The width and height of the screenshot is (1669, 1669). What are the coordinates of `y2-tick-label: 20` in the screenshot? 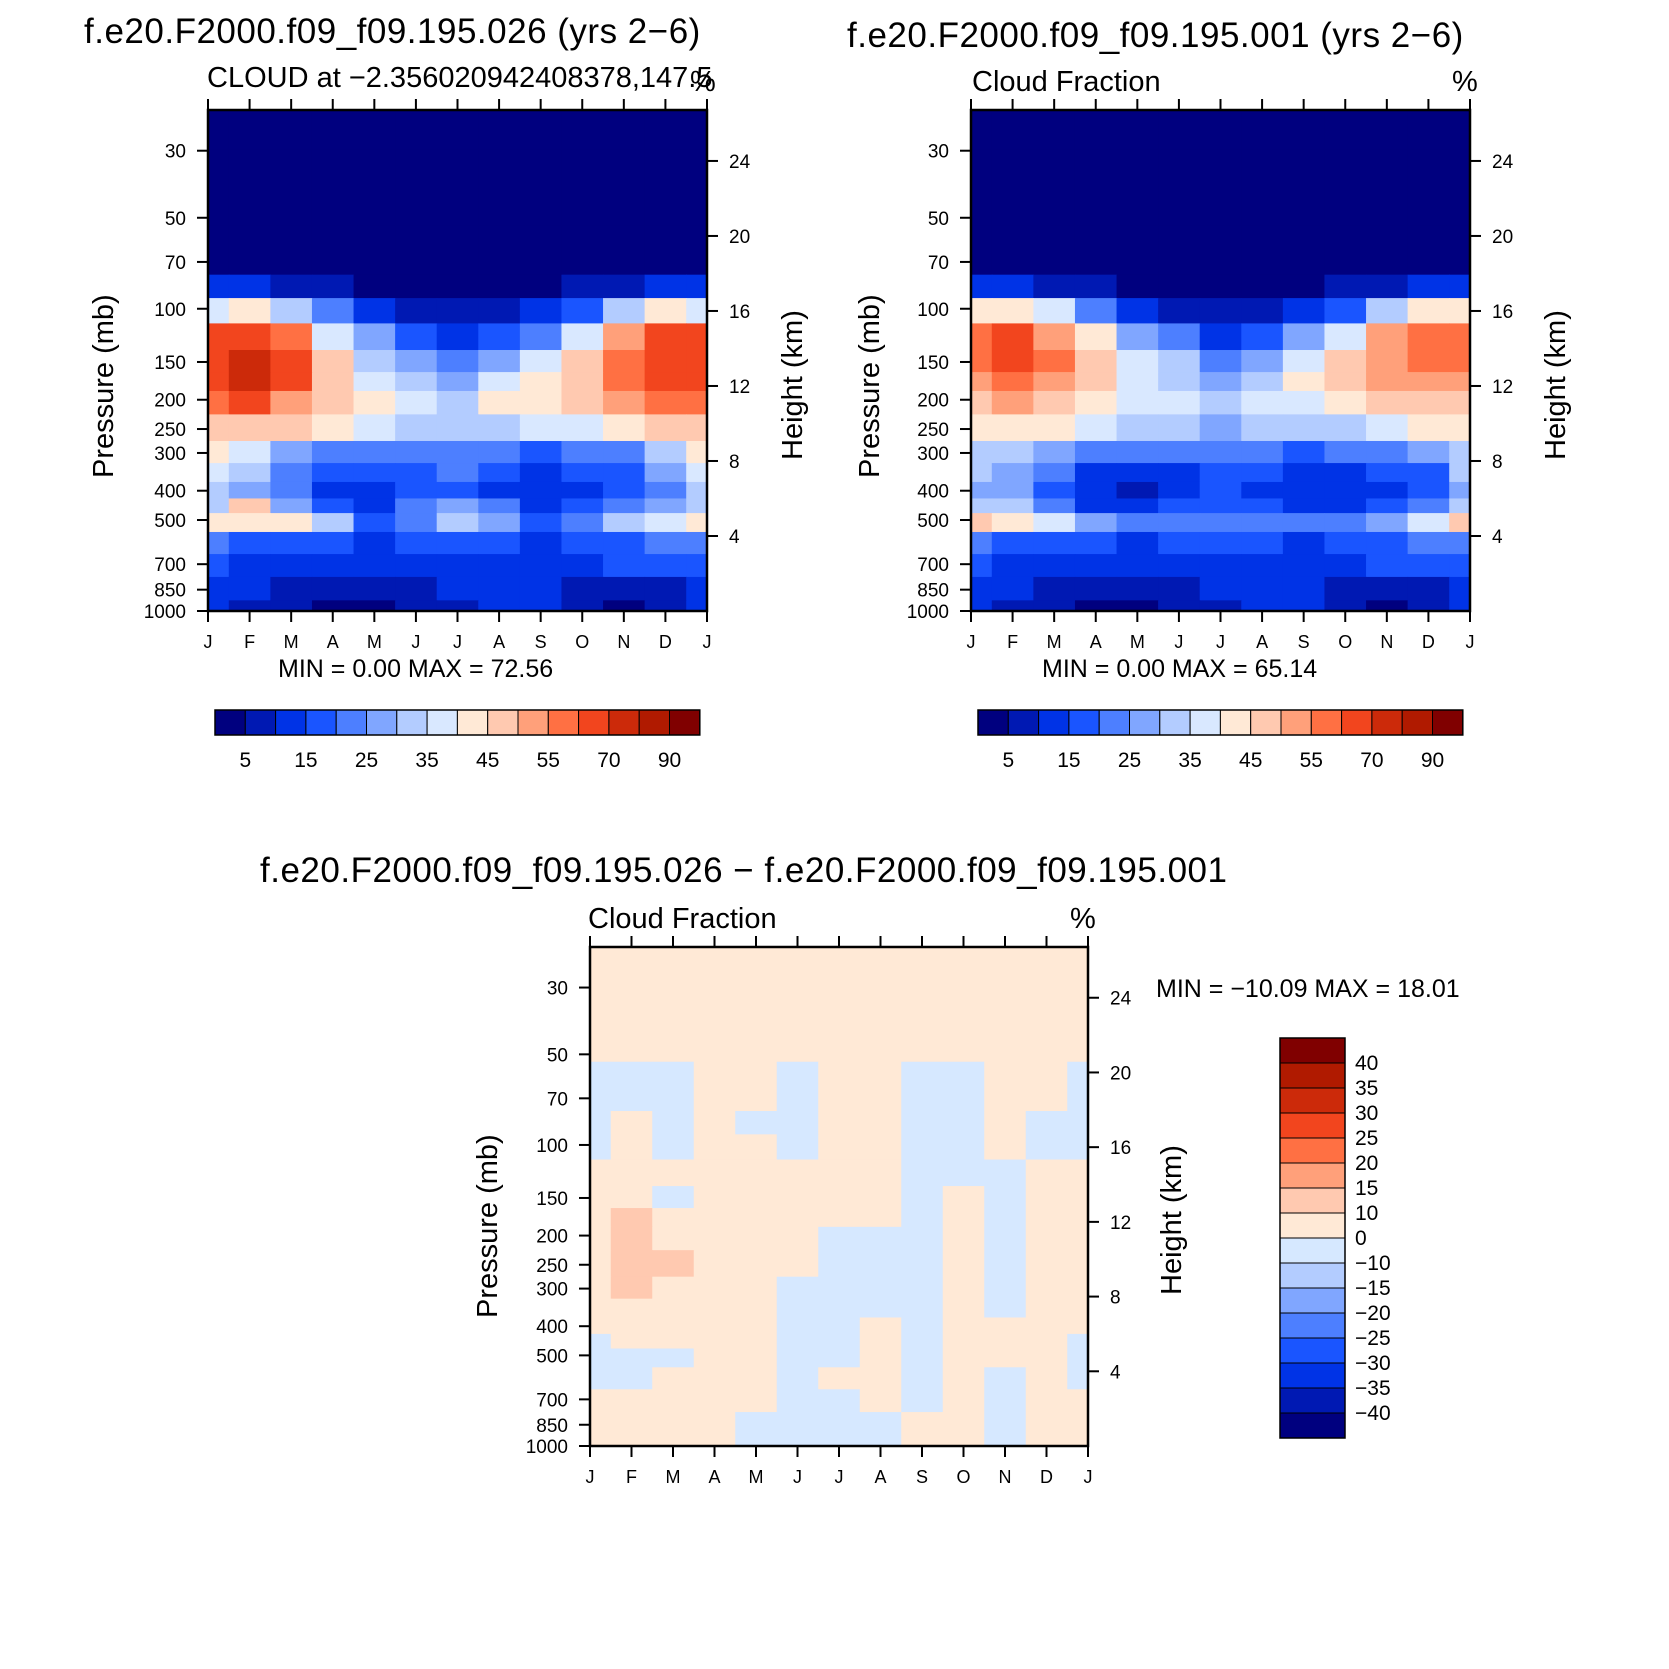 It's located at (1502, 237).